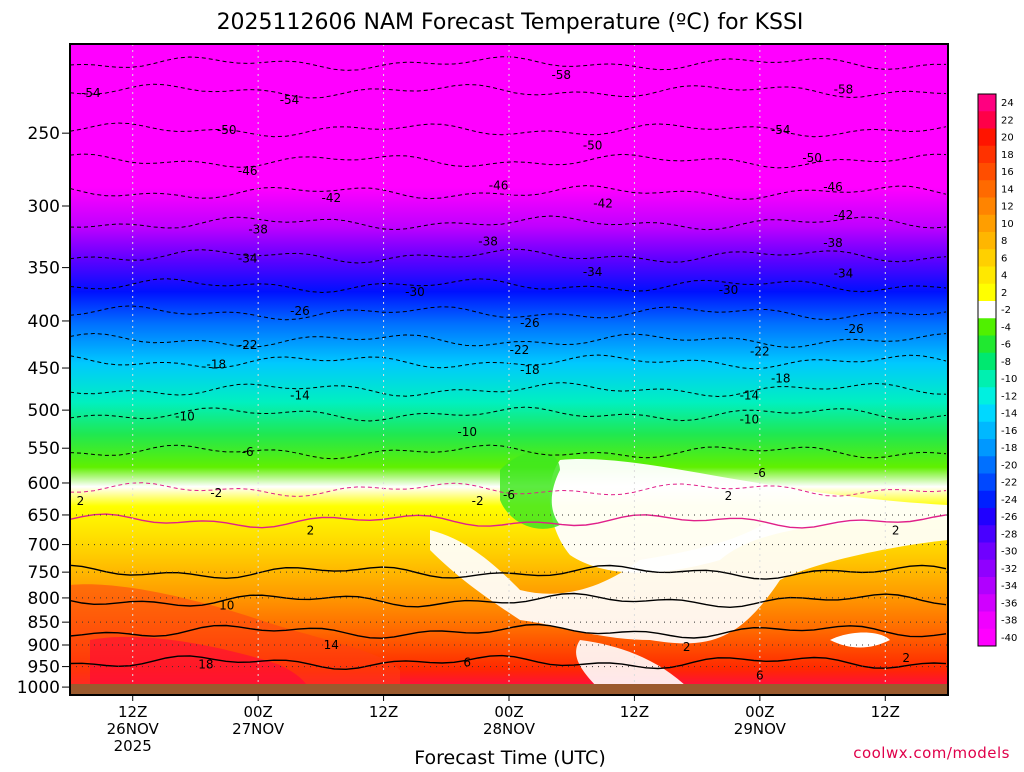  What do you see at coordinates (1009, 552) in the screenshot?
I see `colorbar-label: -30` at bounding box center [1009, 552].